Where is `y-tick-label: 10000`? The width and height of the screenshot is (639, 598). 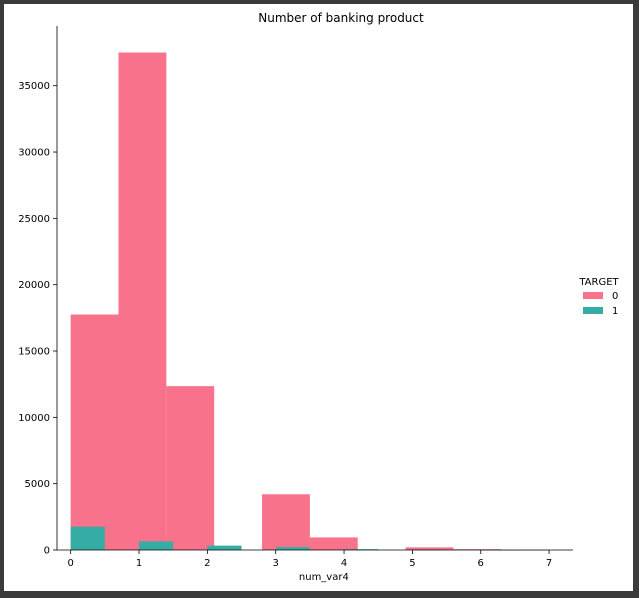 y-tick-label: 10000 is located at coordinates (34, 418).